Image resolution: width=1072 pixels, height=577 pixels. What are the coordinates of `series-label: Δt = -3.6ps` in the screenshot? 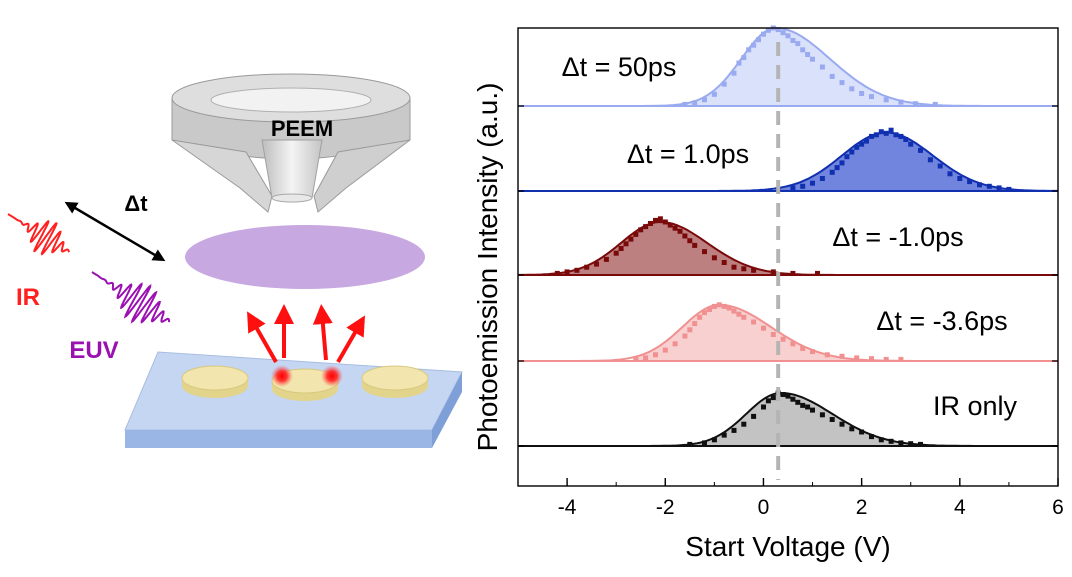 It's located at (941, 321).